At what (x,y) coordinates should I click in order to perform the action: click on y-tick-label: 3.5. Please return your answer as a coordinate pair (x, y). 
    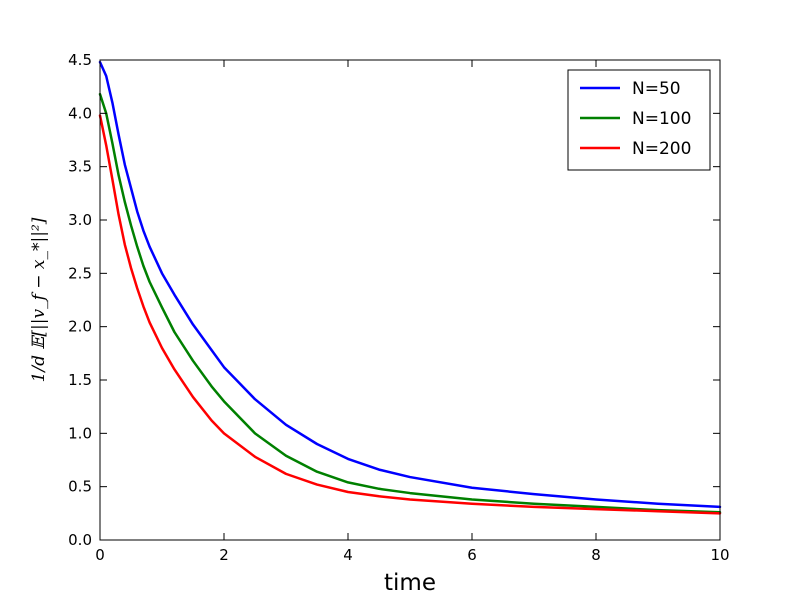
    Looking at the image, I should click on (80, 167).